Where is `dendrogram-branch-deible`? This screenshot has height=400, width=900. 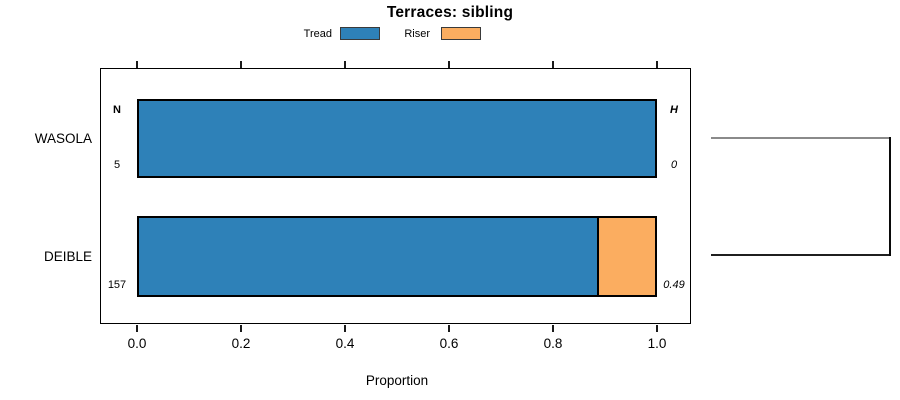
dendrogram-branch-deible is located at coordinates (801, 255).